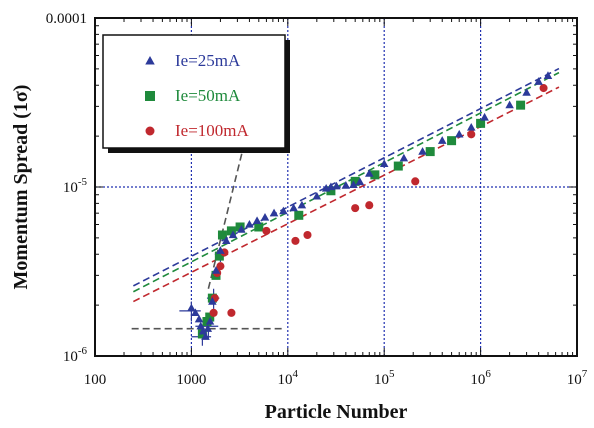  What do you see at coordinates (95, 380) in the screenshot?
I see `x-tick-label: 100` at bounding box center [95, 380].